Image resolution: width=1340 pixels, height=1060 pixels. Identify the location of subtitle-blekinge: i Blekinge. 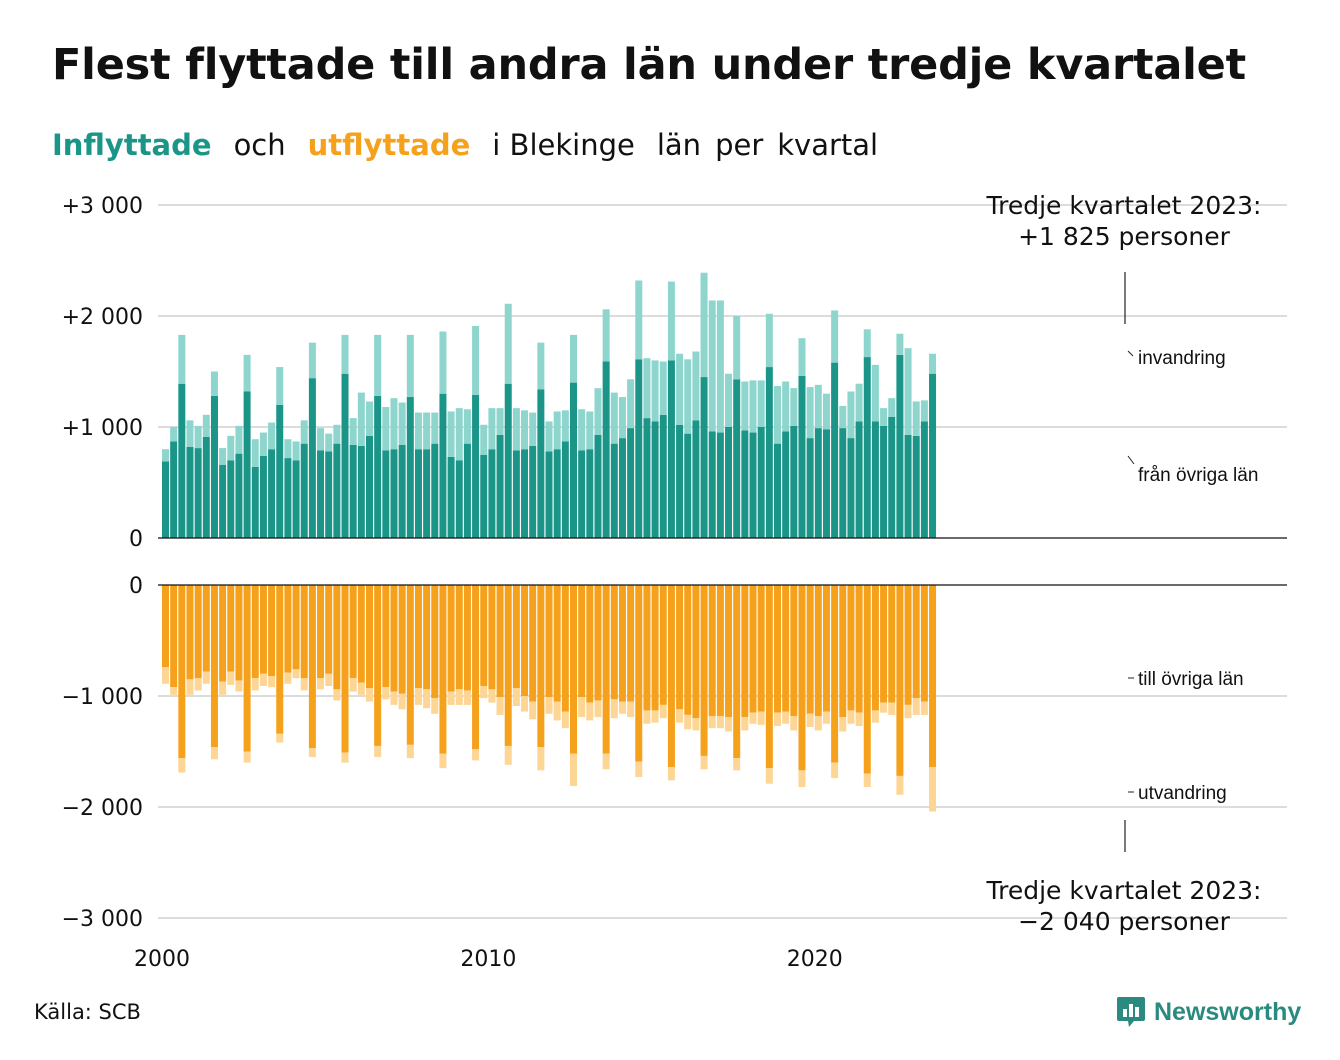
(563, 145).